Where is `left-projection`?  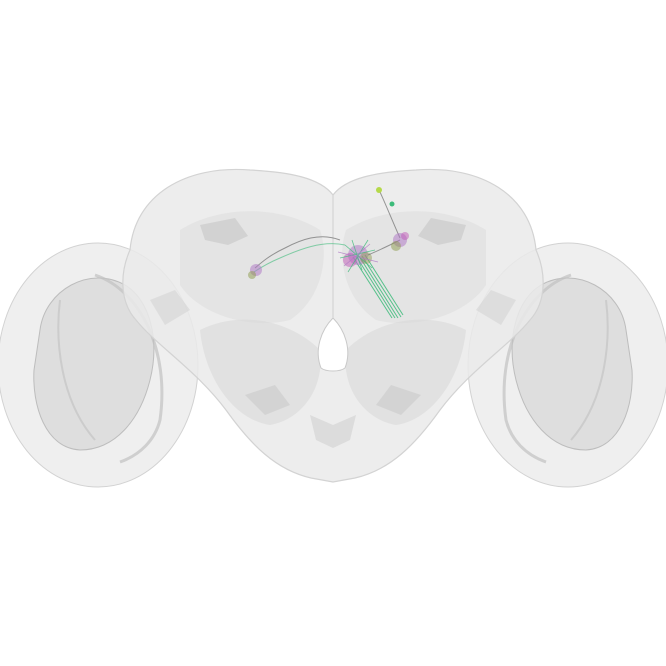 left-projection is located at coordinates (297, 257).